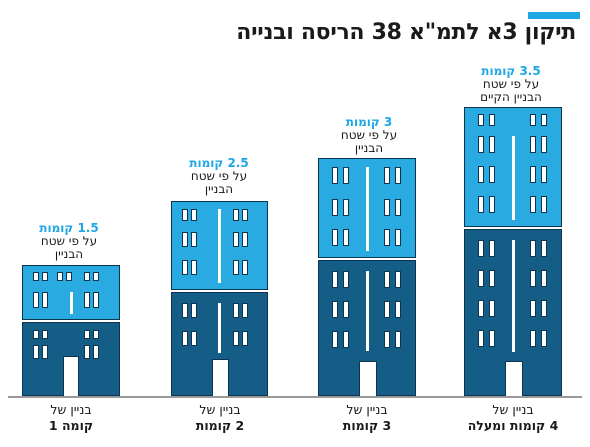  What do you see at coordinates (513, 425) in the screenshot?
I see `caption-bold: 4 קומות ומעלה` at bounding box center [513, 425].